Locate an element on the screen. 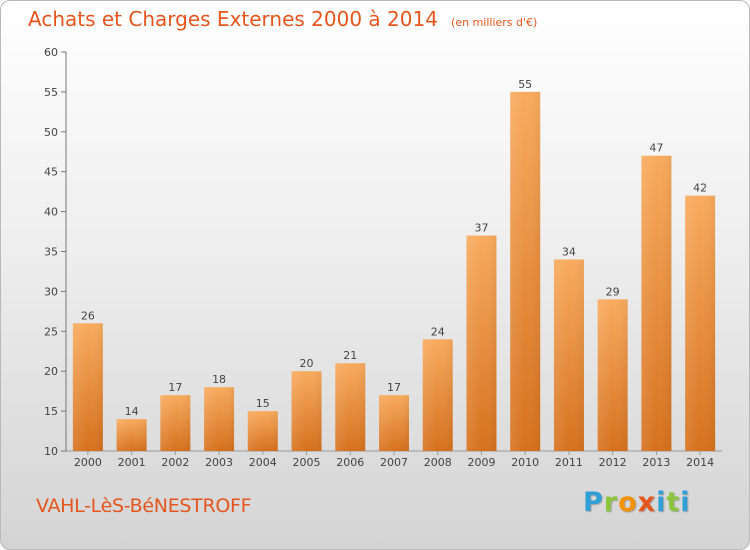 This screenshot has width=750, height=550. y-tick-label: 15 is located at coordinates (51, 411).